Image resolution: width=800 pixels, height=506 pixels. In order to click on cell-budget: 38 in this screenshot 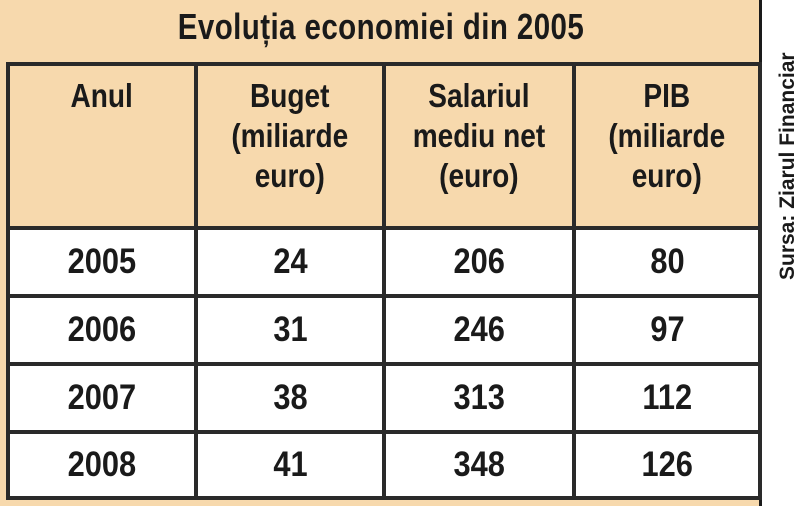, I will do `click(290, 398)`.